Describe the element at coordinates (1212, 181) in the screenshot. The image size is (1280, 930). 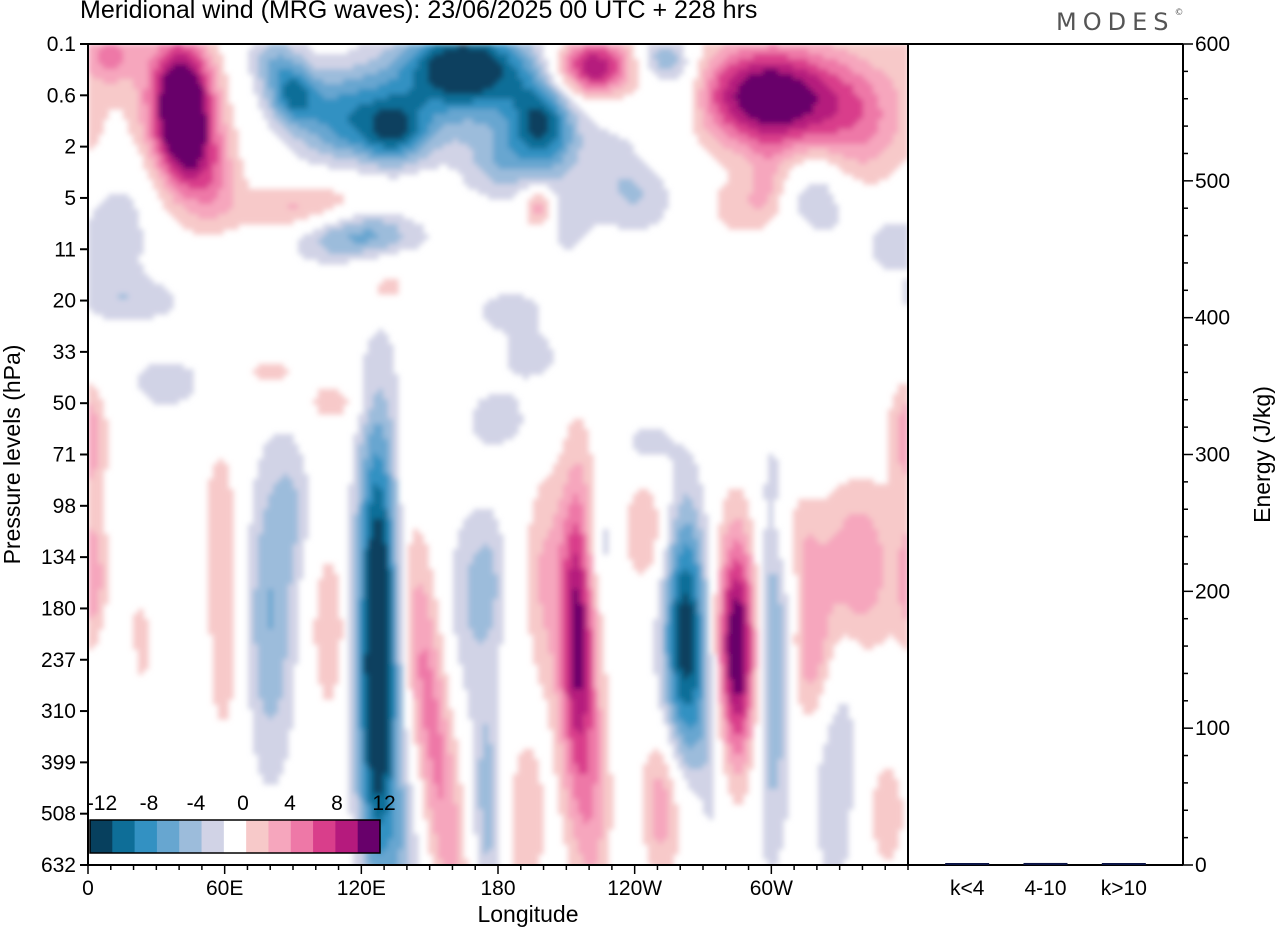
I see `energy-tick-label: 500` at that location.